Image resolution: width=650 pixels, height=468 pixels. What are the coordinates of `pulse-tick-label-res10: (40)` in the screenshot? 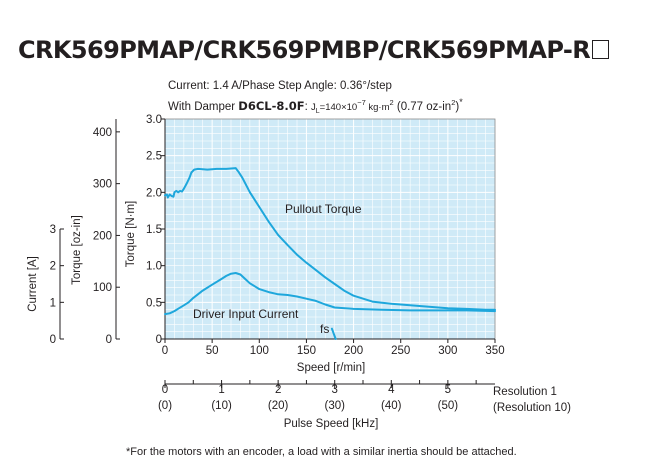 It's located at (391, 406).